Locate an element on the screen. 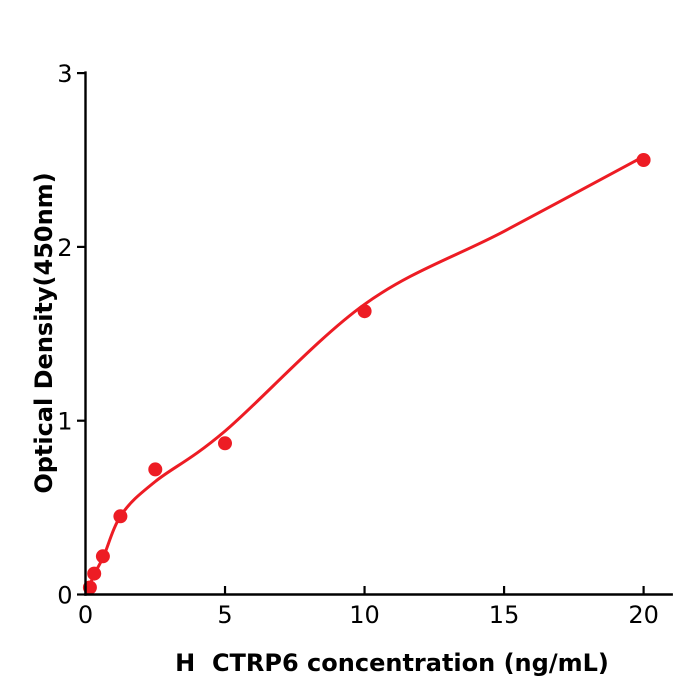 This screenshot has width=700, height=700. y-tick-label: 2 is located at coordinates (64, 248).